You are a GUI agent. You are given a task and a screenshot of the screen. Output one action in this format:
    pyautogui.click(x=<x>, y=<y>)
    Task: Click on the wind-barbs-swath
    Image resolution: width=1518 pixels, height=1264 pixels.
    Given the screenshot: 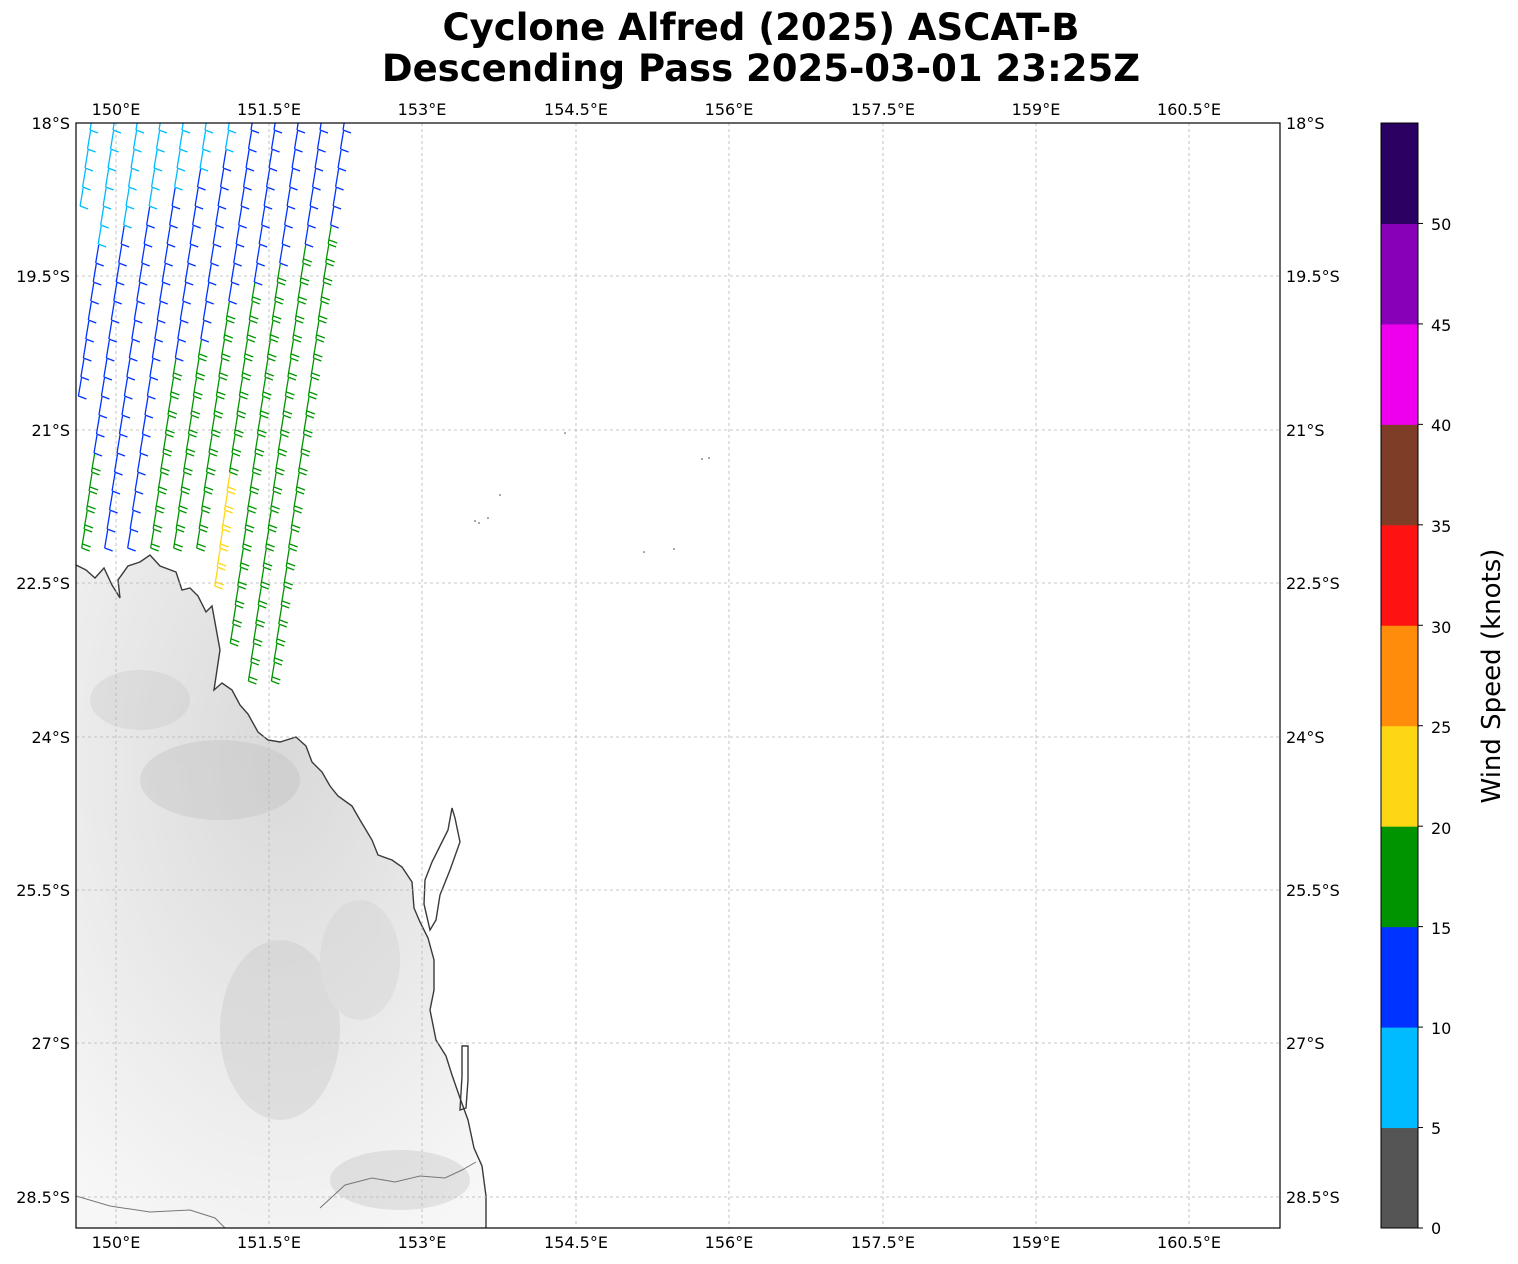 What is the action you would take?
    pyautogui.click(x=214, y=404)
    